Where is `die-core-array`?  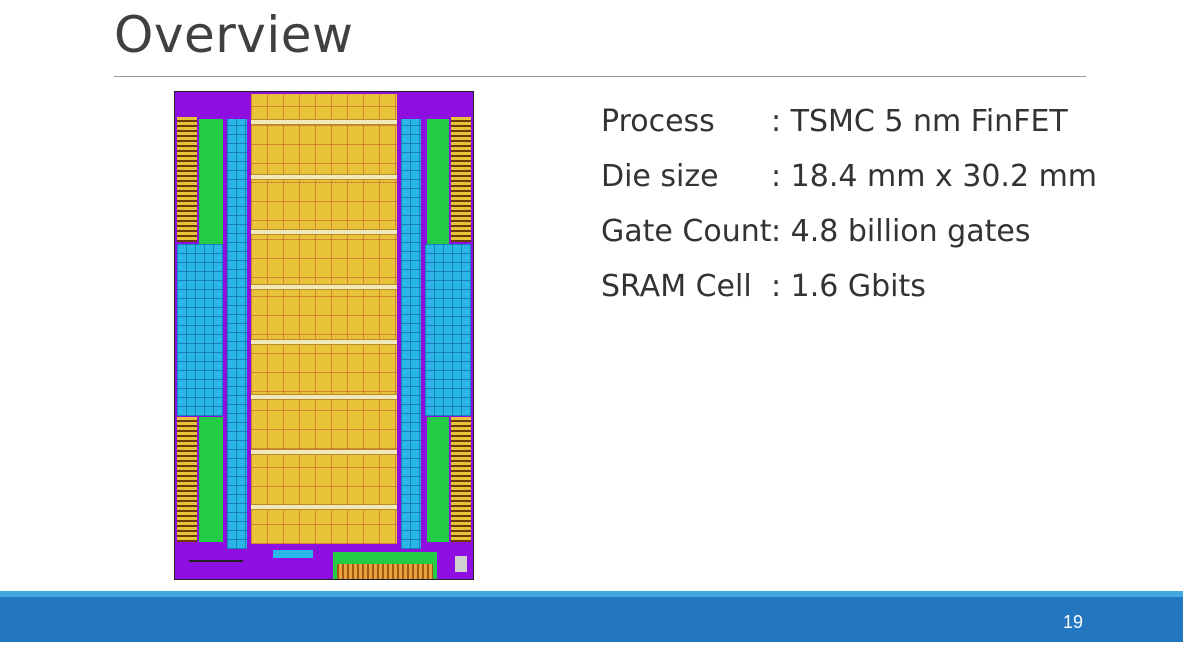
die-core-array is located at coordinates (324, 319).